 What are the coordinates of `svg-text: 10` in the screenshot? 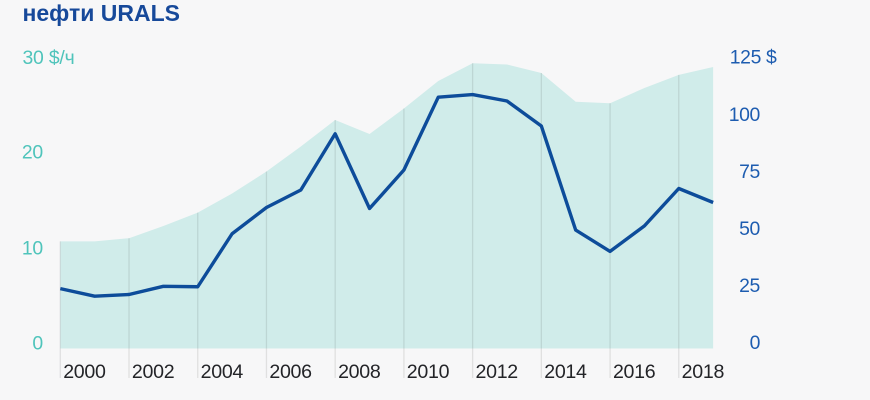 It's located at (33, 248).